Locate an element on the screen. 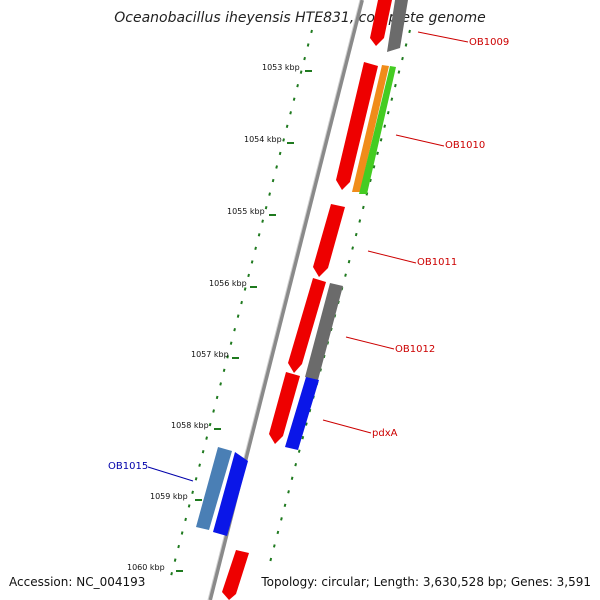 The width and height of the screenshot is (600, 600). ruler-label-1054: 1054 kbp is located at coordinates (263, 139).